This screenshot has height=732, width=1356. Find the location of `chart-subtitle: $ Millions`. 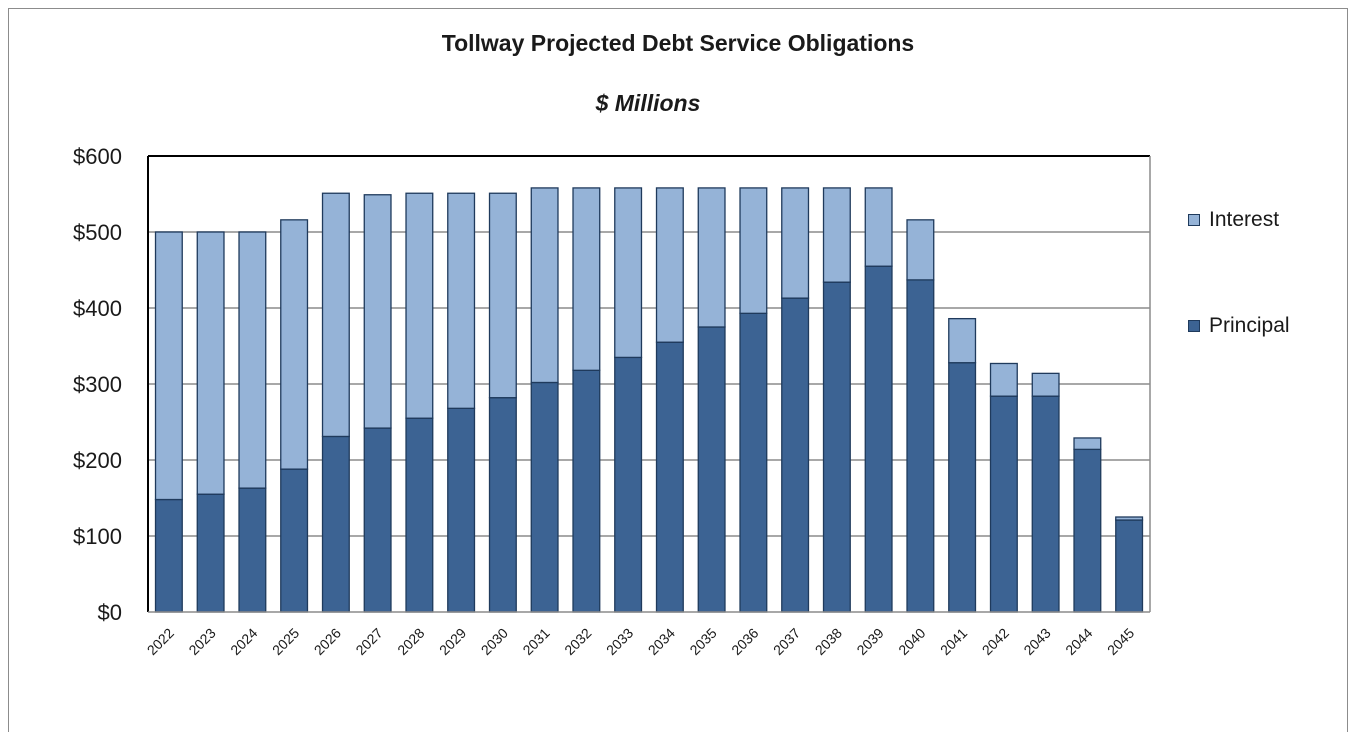

chart-subtitle: $ Millions is located at coordinates (648, 103).